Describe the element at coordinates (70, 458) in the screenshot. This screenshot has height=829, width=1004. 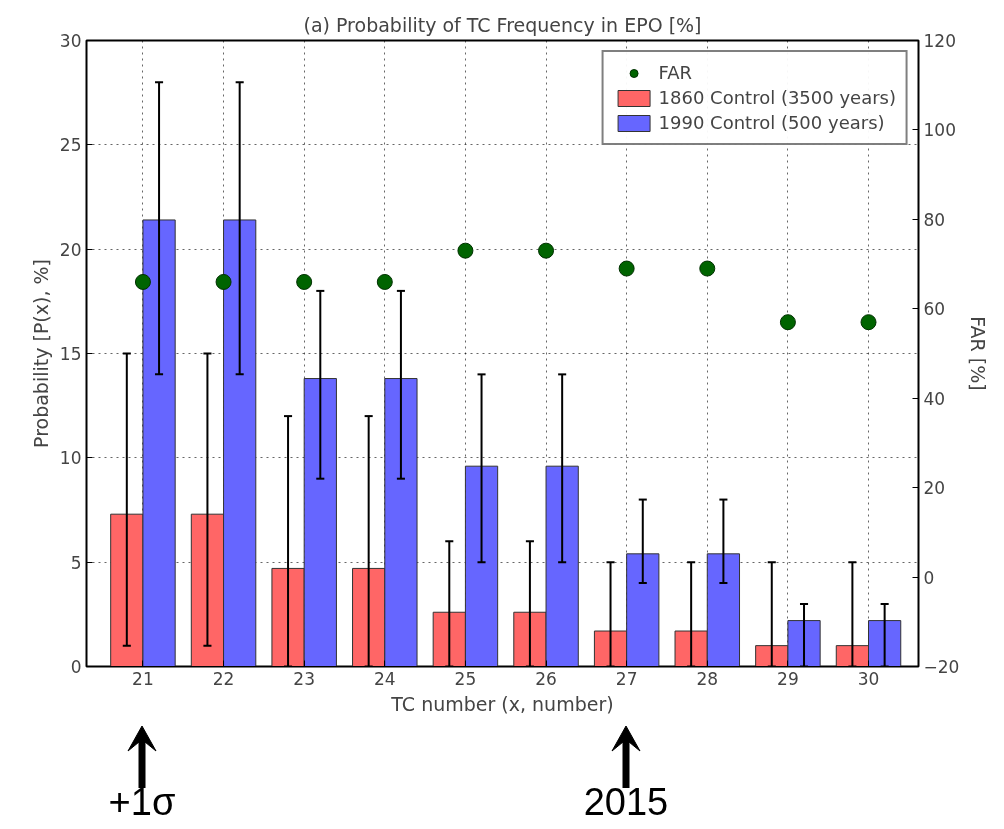
I see `y-tick-label: 10` at that location.